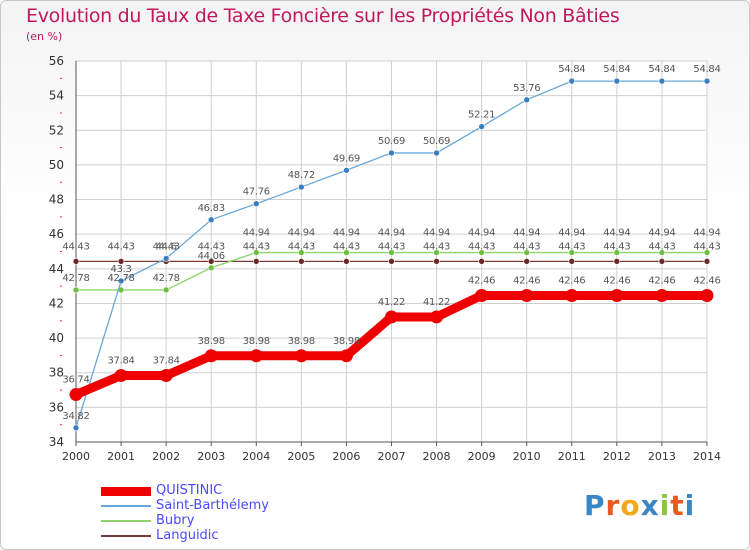  What do you see at coordinates (56, 234) in the screenshot?
I see `y-tick-label: 46` at bounding box center [56, 234].